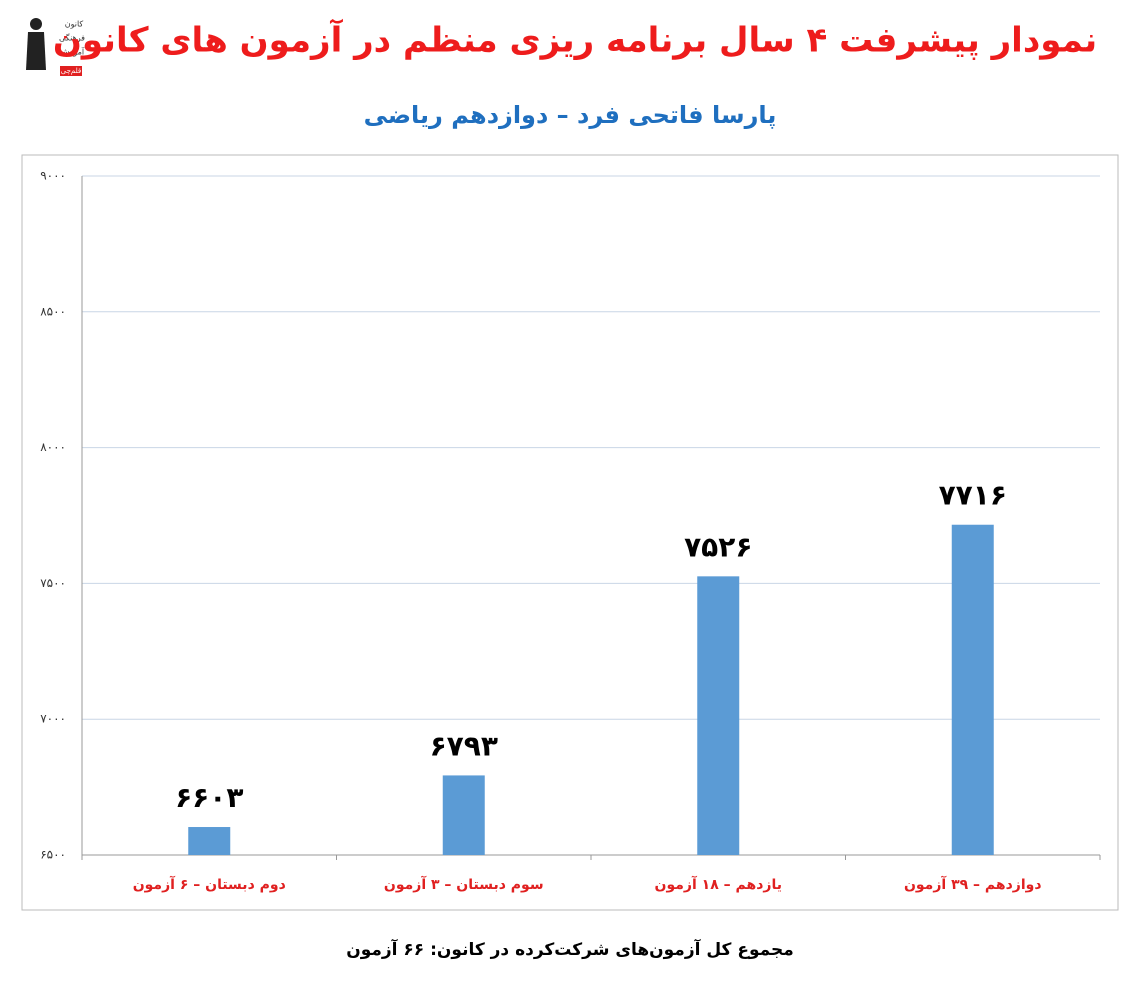 The width and height of the screenshot is (1134, 986). I want to click on logo-badge, so click(71, 71).